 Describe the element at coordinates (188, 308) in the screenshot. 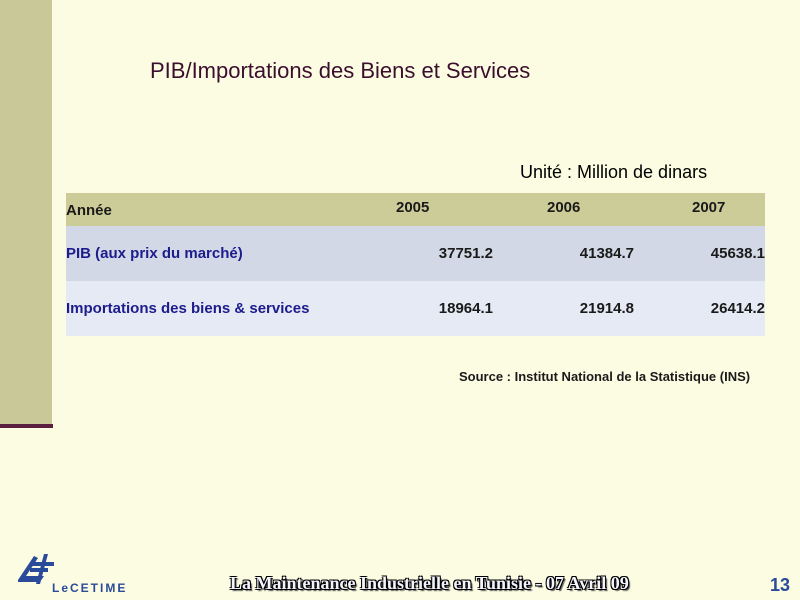

I see `row-label: Importations des biens & services` at that location.